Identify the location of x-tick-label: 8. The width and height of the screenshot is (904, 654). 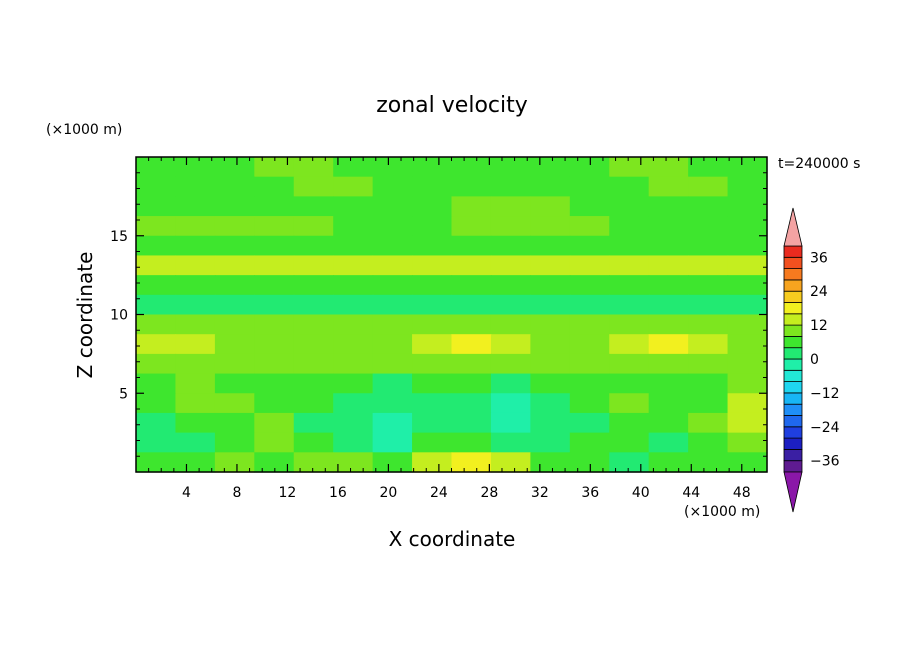
(236, 493).